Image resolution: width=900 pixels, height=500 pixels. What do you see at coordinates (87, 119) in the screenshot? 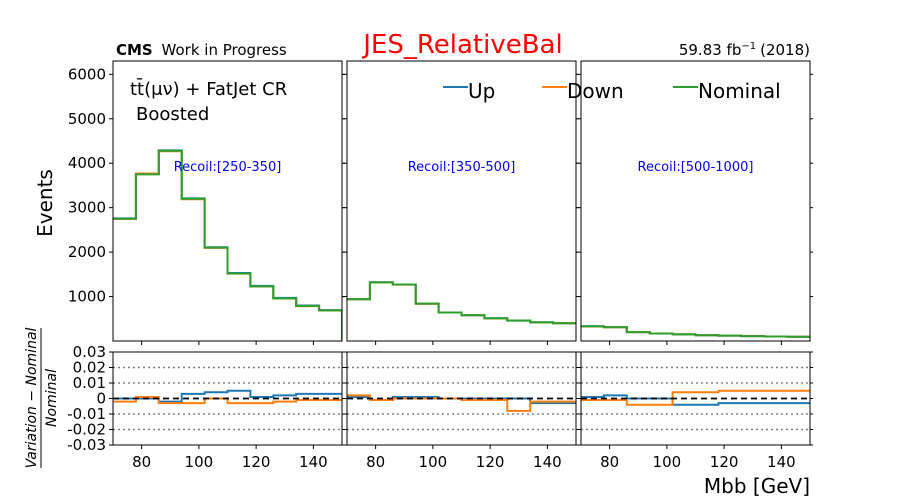
I see `top-y-tick-label: 5000` at bounding box center [87, 119].